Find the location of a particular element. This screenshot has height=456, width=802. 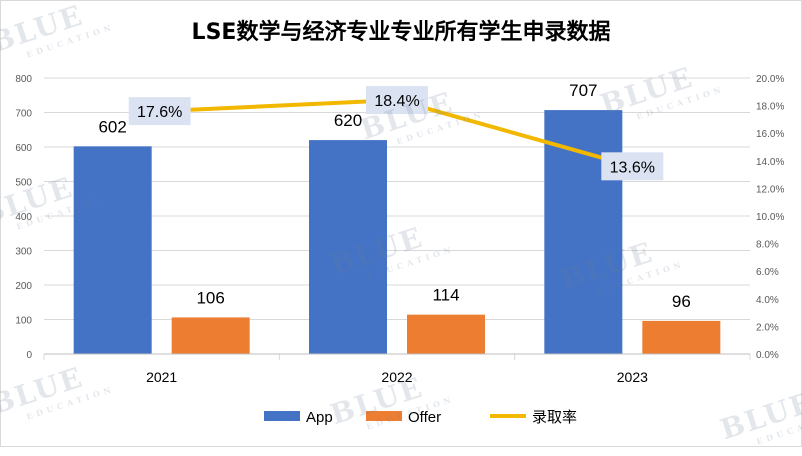

x-tick-label: 2023 is located at coordinates (632, 377).